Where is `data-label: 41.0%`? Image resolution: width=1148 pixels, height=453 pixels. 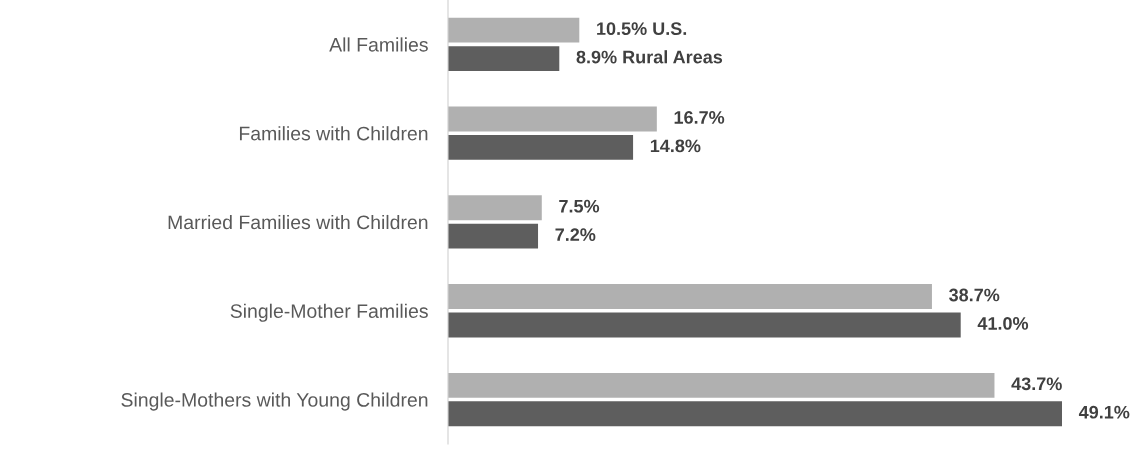 data-label: 41.0% is located at coordinates (1003, 323).